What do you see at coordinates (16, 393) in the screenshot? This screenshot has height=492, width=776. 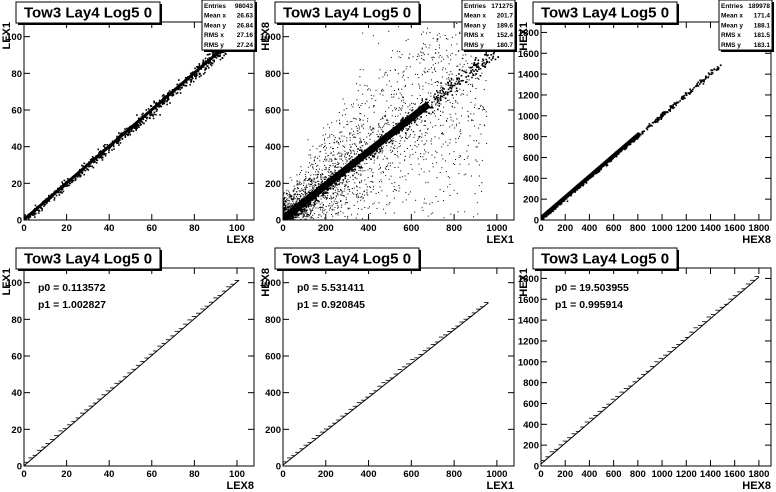 I see `y-tick-label: 40` at bounding box center [16, 393].